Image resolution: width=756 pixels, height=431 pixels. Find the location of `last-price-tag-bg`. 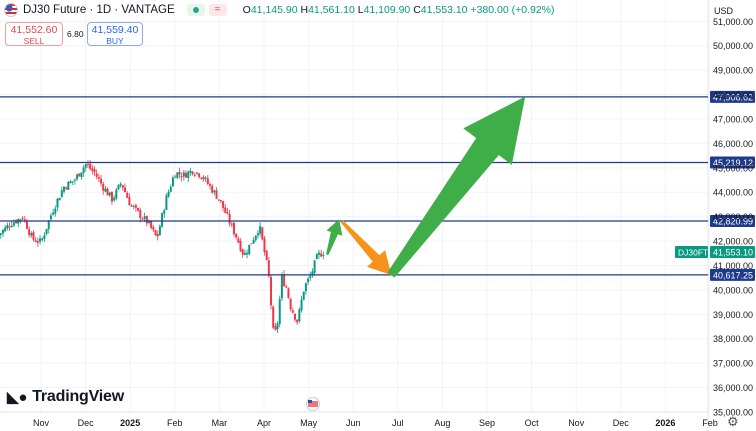

last-price-tag-bg is located at coordinates (732, 251).